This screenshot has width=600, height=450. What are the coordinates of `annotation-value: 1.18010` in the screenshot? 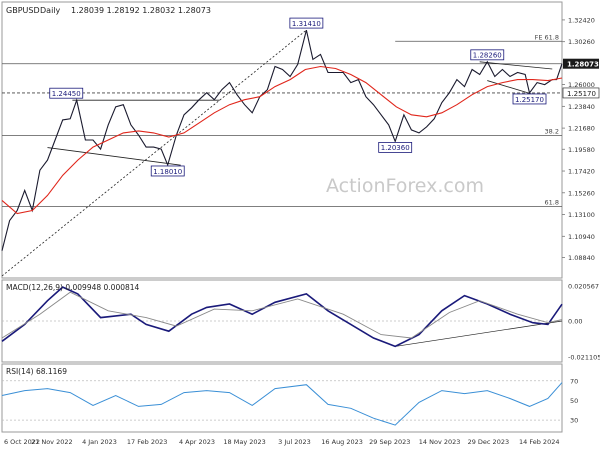 It's located at (167, 172).